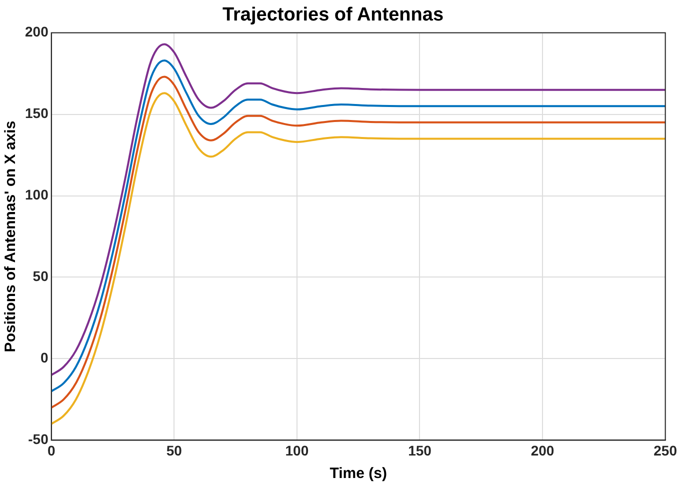 This screenshot has width=680, height=485. Describe the element at coordinates (11, 236) in the screenshot. I see `y-axis-title: Positions of Antennas' on X axis` at that location.